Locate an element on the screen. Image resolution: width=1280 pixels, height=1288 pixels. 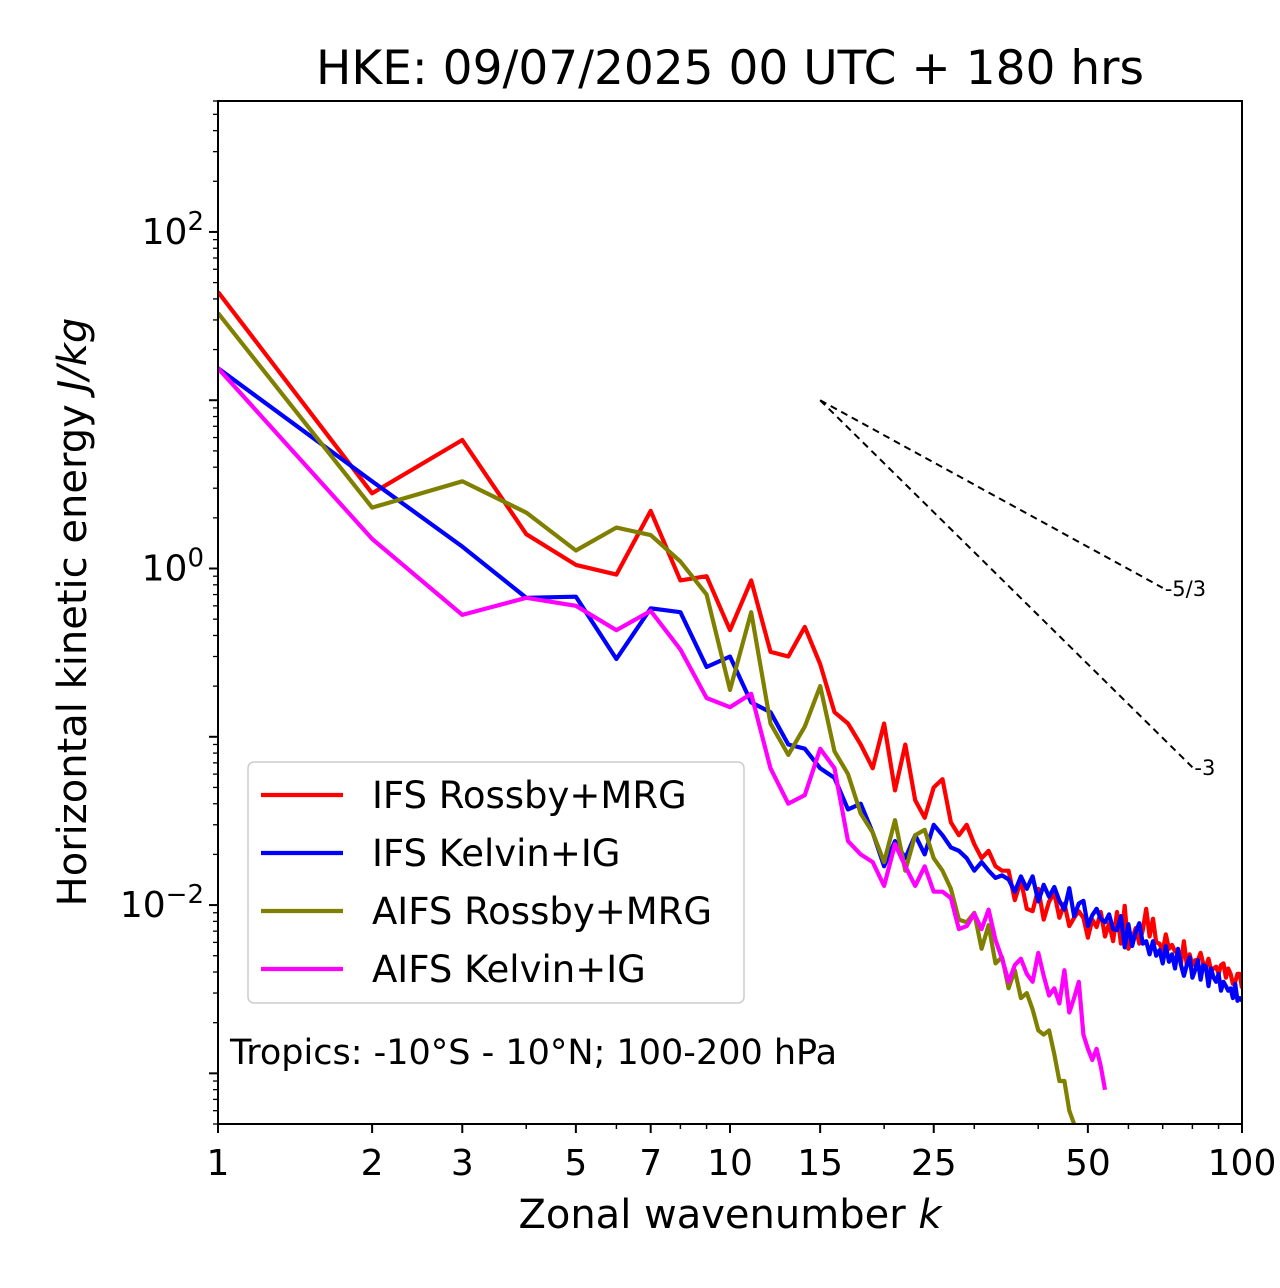
reference-slopes: -5/3 -3 is located at coordinates (1017, 589).